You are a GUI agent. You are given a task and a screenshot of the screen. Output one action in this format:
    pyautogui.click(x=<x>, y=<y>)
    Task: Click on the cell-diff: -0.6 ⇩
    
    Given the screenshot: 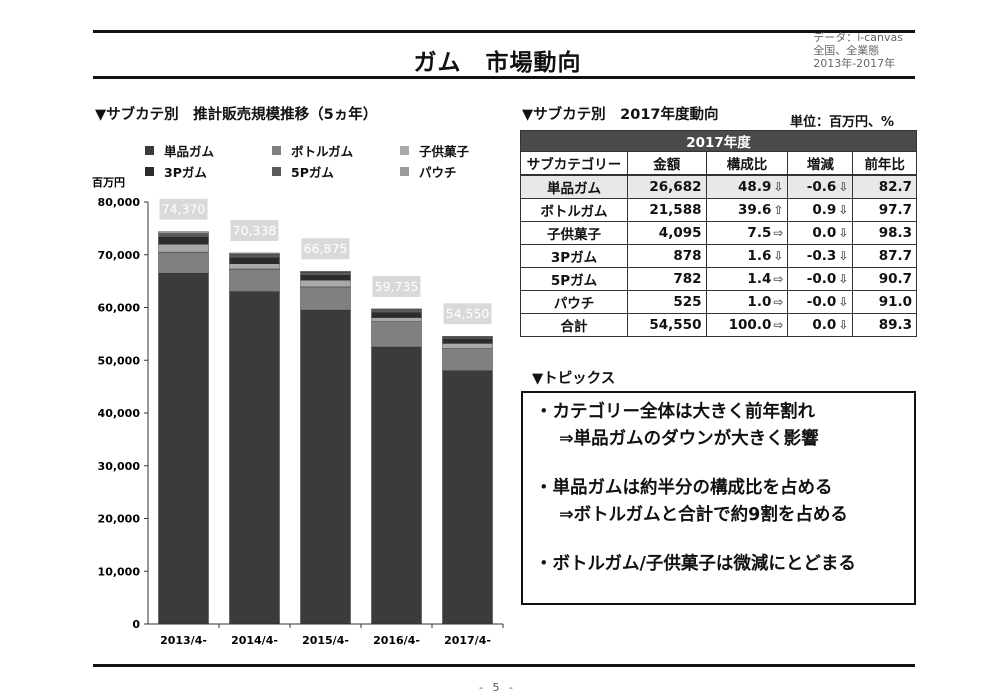 What is the action you would take?
    pyautogui.click(x=820, y=186)
    